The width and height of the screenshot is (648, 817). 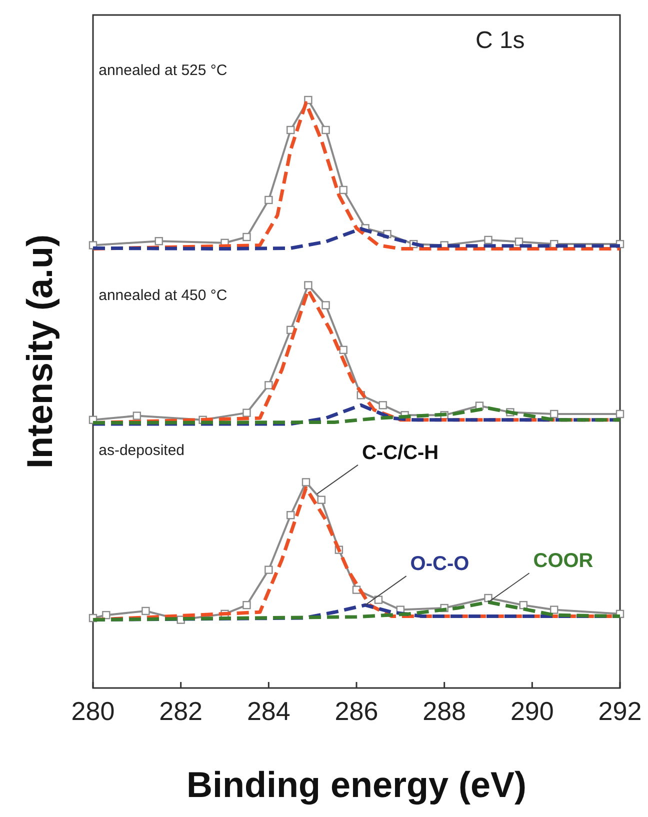 I want to click on x-axis-title: Binding energy (eV), so click(x=356, y=784).